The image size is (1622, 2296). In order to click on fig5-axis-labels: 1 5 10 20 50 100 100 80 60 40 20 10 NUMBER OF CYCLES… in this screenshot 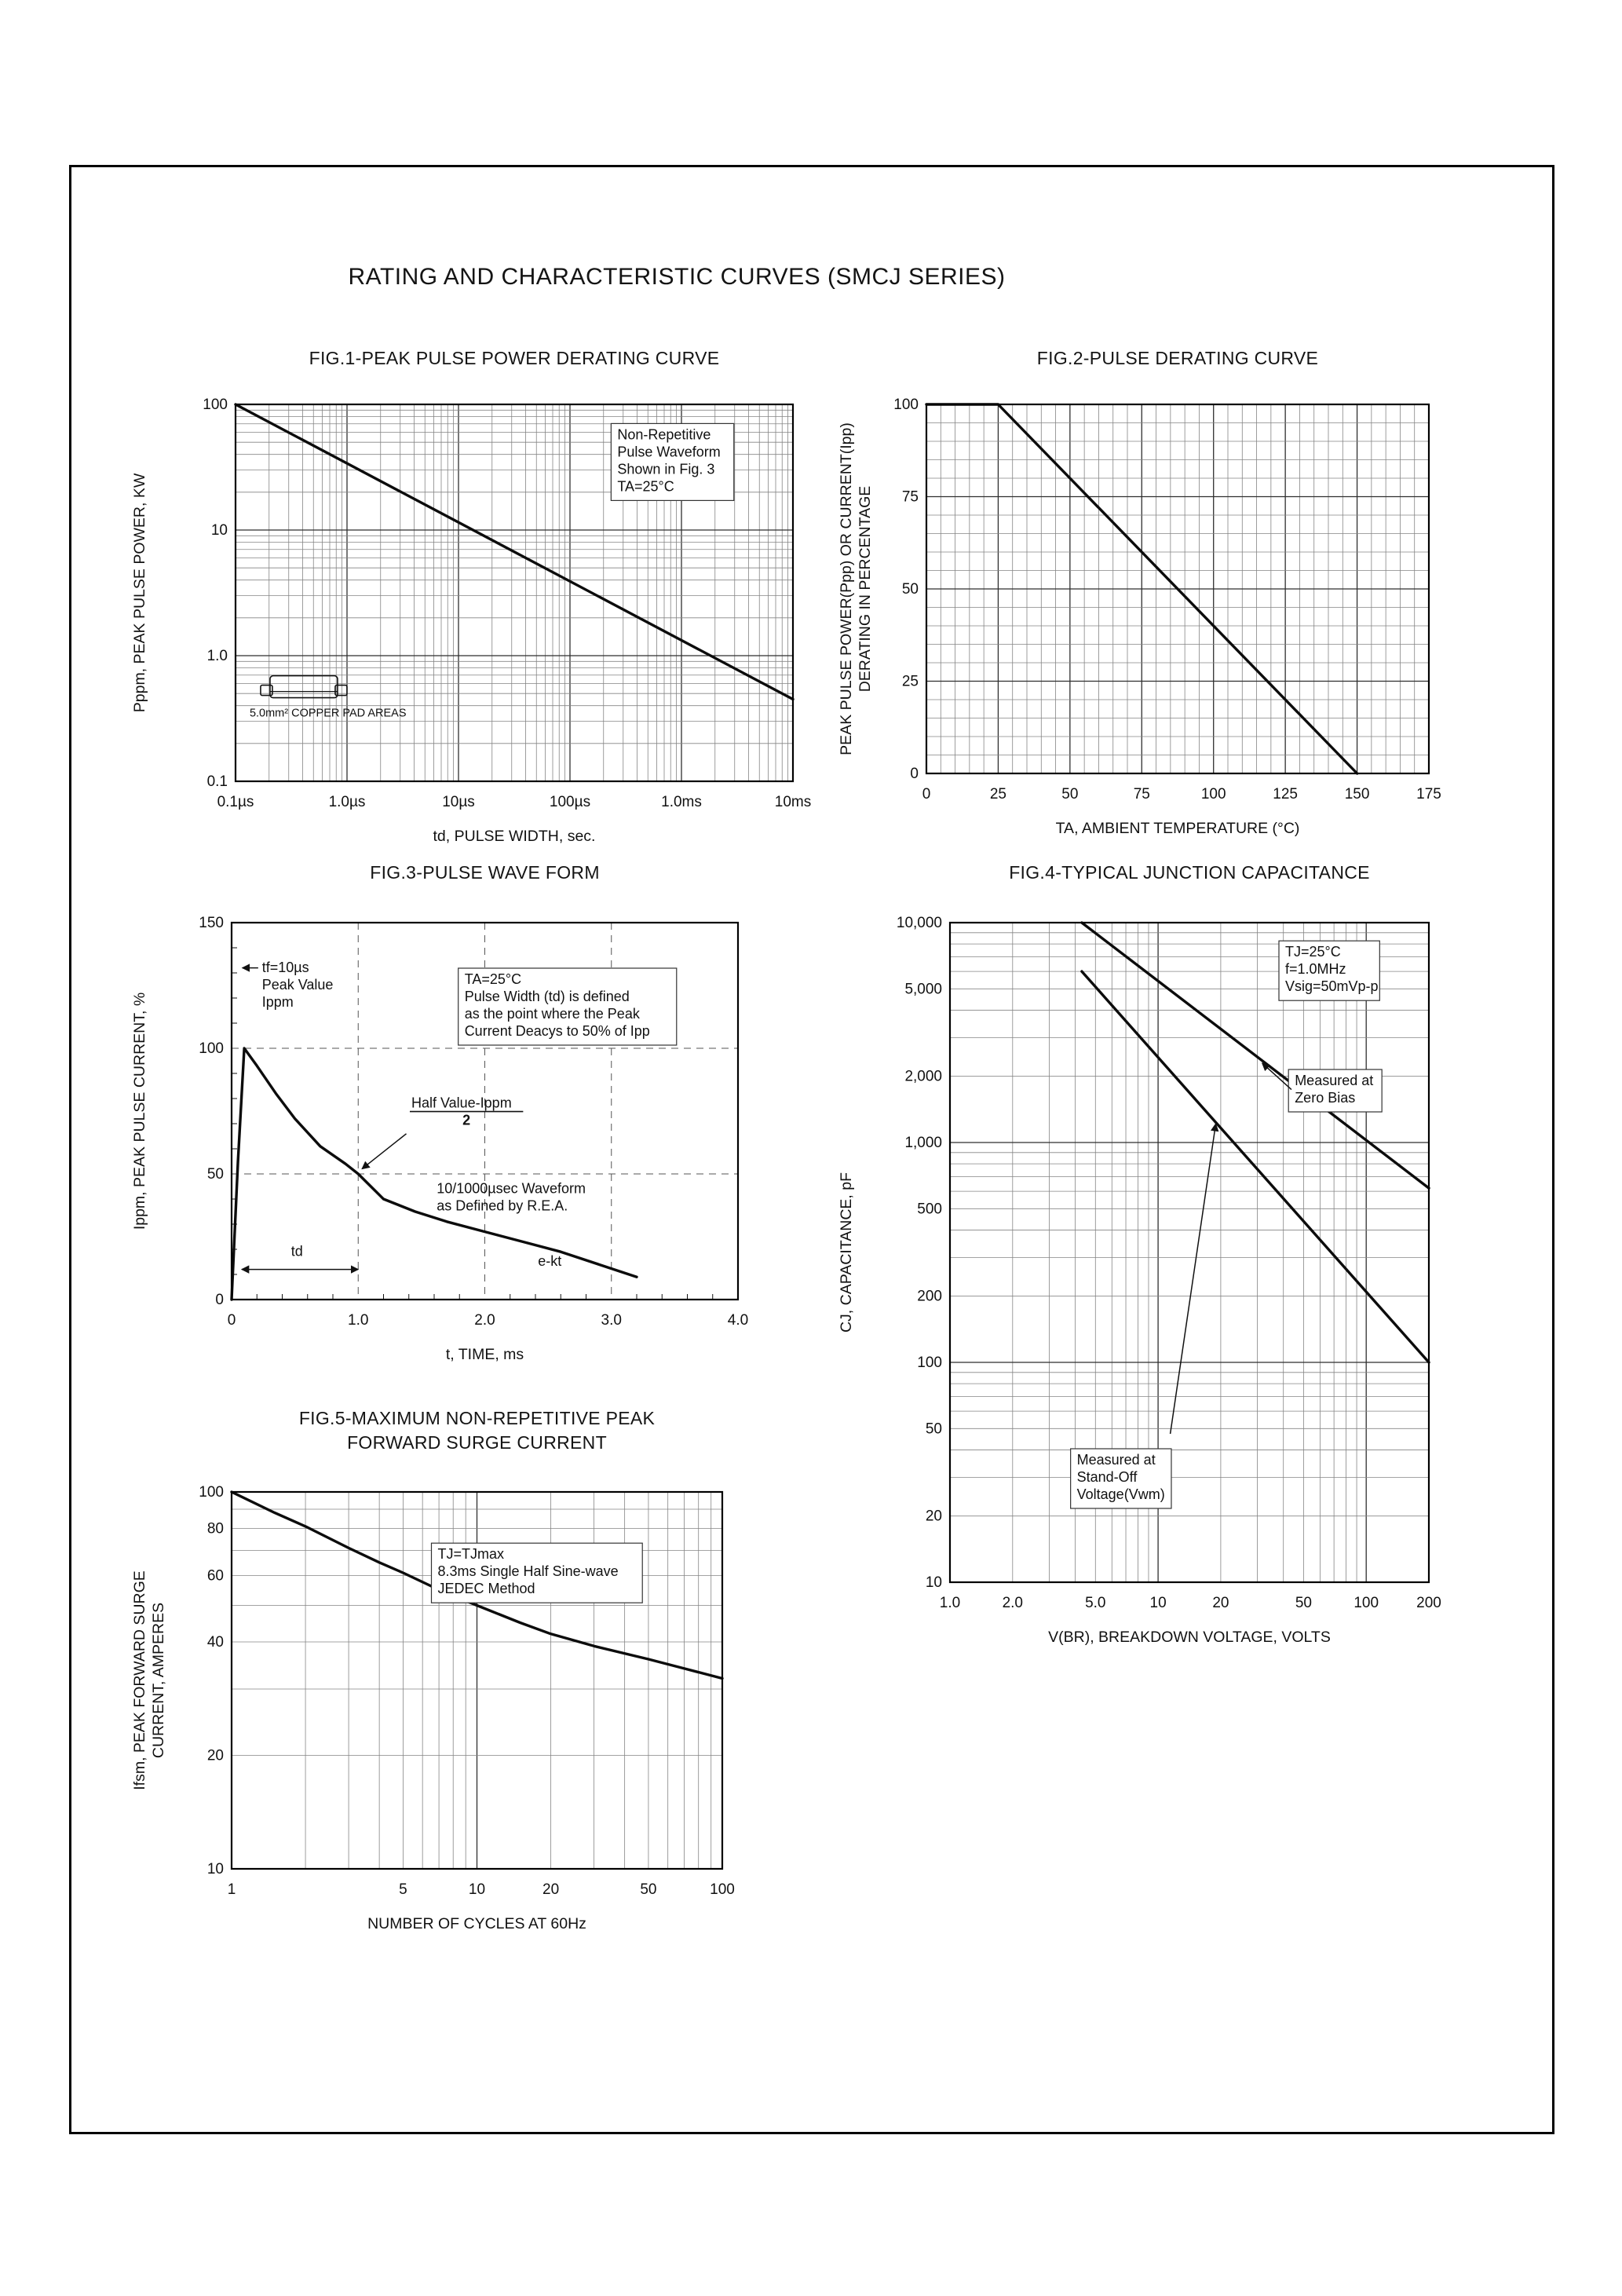, I will do `click(433, 1708)`.